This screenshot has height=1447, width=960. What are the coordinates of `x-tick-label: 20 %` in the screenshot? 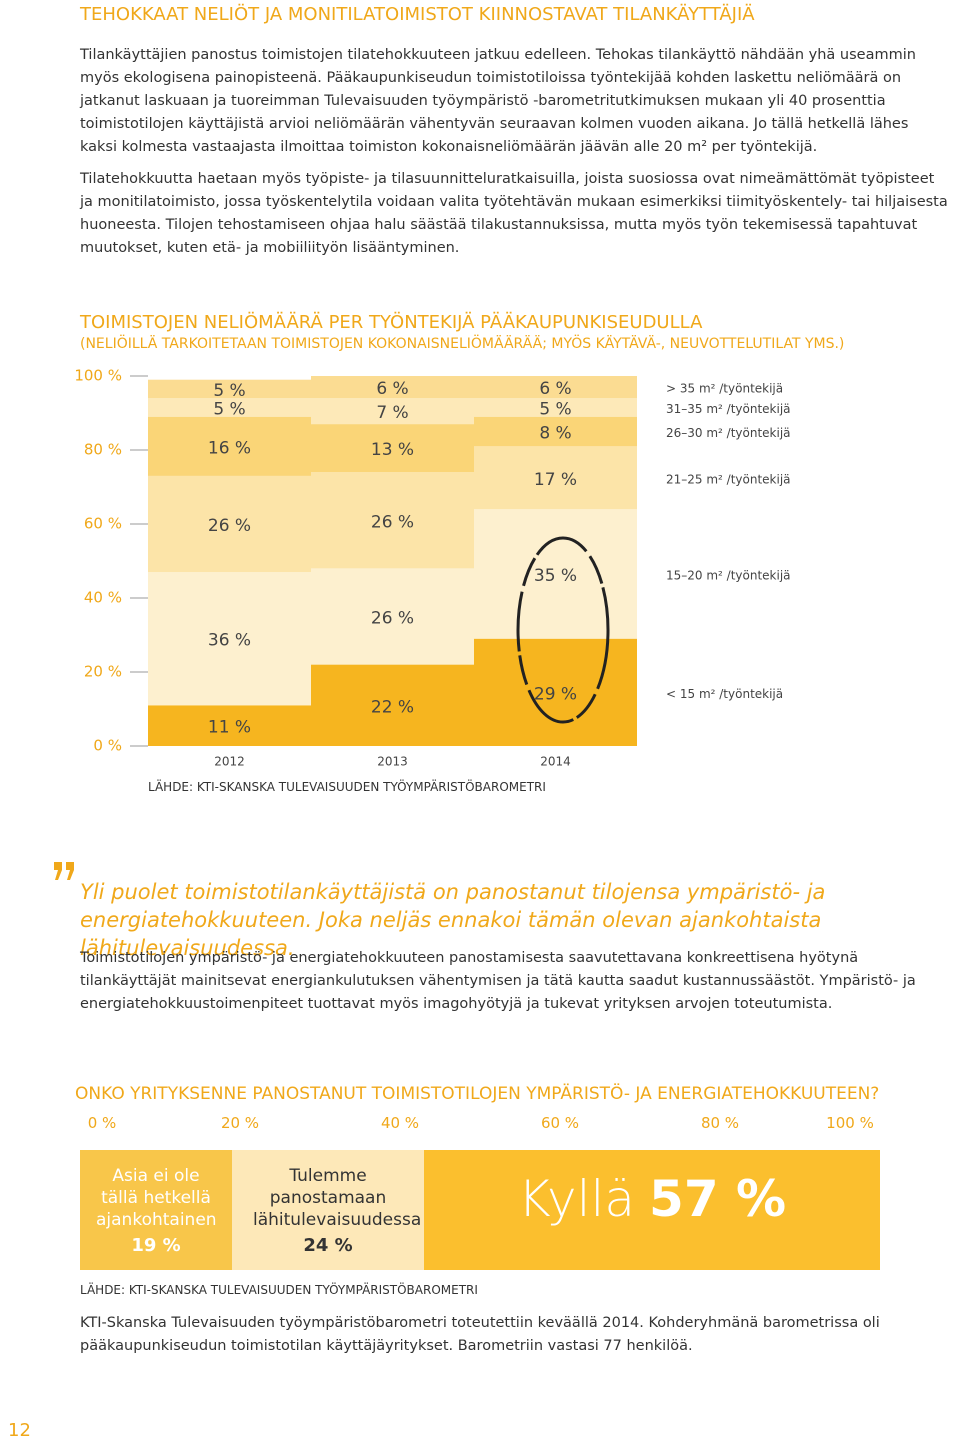 It's located at (240, 1123).